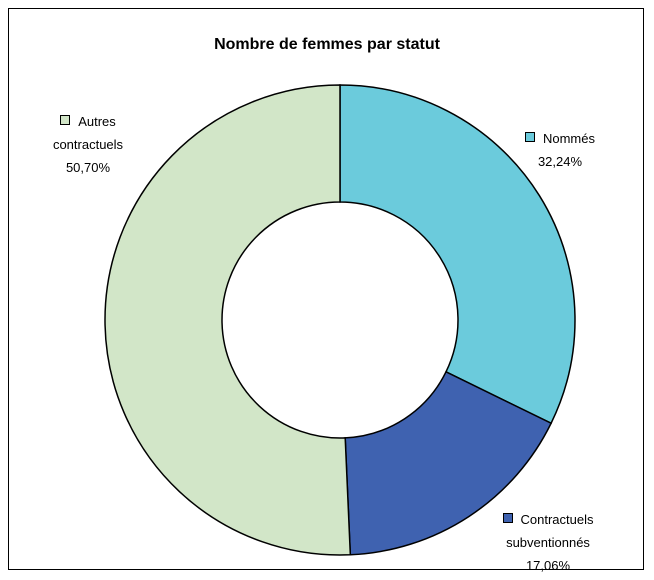 The image size is (654, 580). I want to click on slice-label: Autres contractuels 50,70%, so click(88, 144).